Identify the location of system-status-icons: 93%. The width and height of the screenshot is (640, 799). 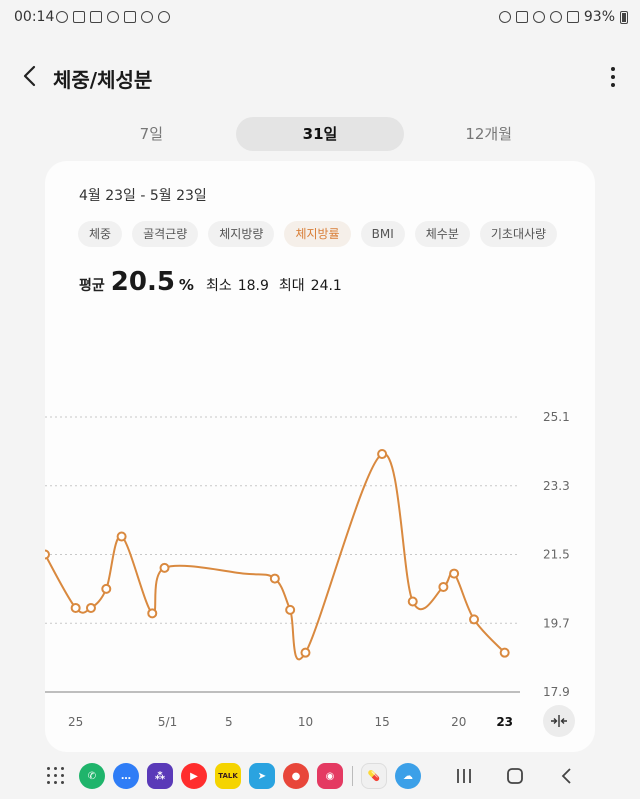
(563, 17).